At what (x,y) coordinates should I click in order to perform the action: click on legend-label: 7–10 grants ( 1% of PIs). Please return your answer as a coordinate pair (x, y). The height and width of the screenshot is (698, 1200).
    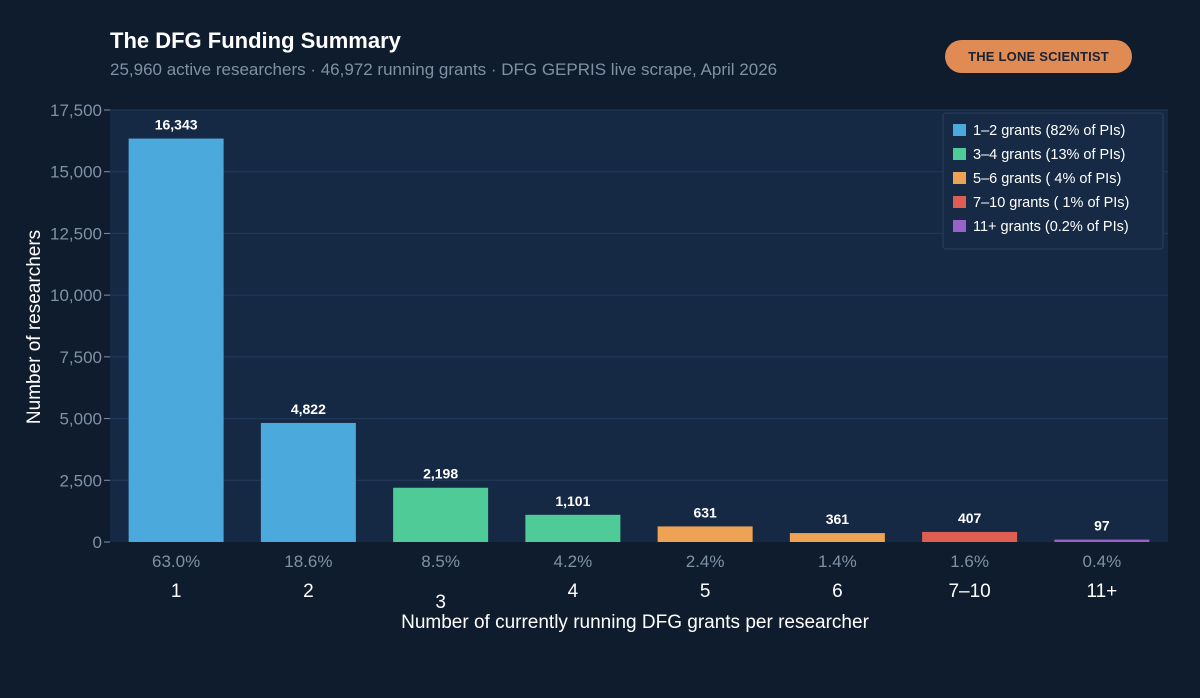
    Looking at the image, I should click on (1051, 203).